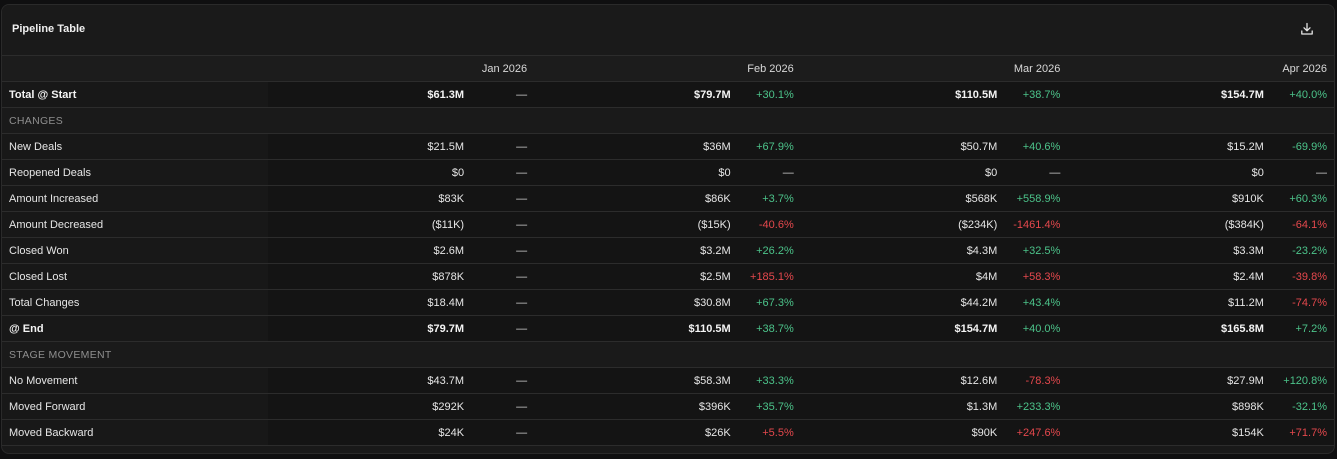 The height and width of the screenshot is (459, 1337). Describe the element at coordinates (1035, 198) in the screenshot. I see `cell-change-percent: +558.9%` at that location.